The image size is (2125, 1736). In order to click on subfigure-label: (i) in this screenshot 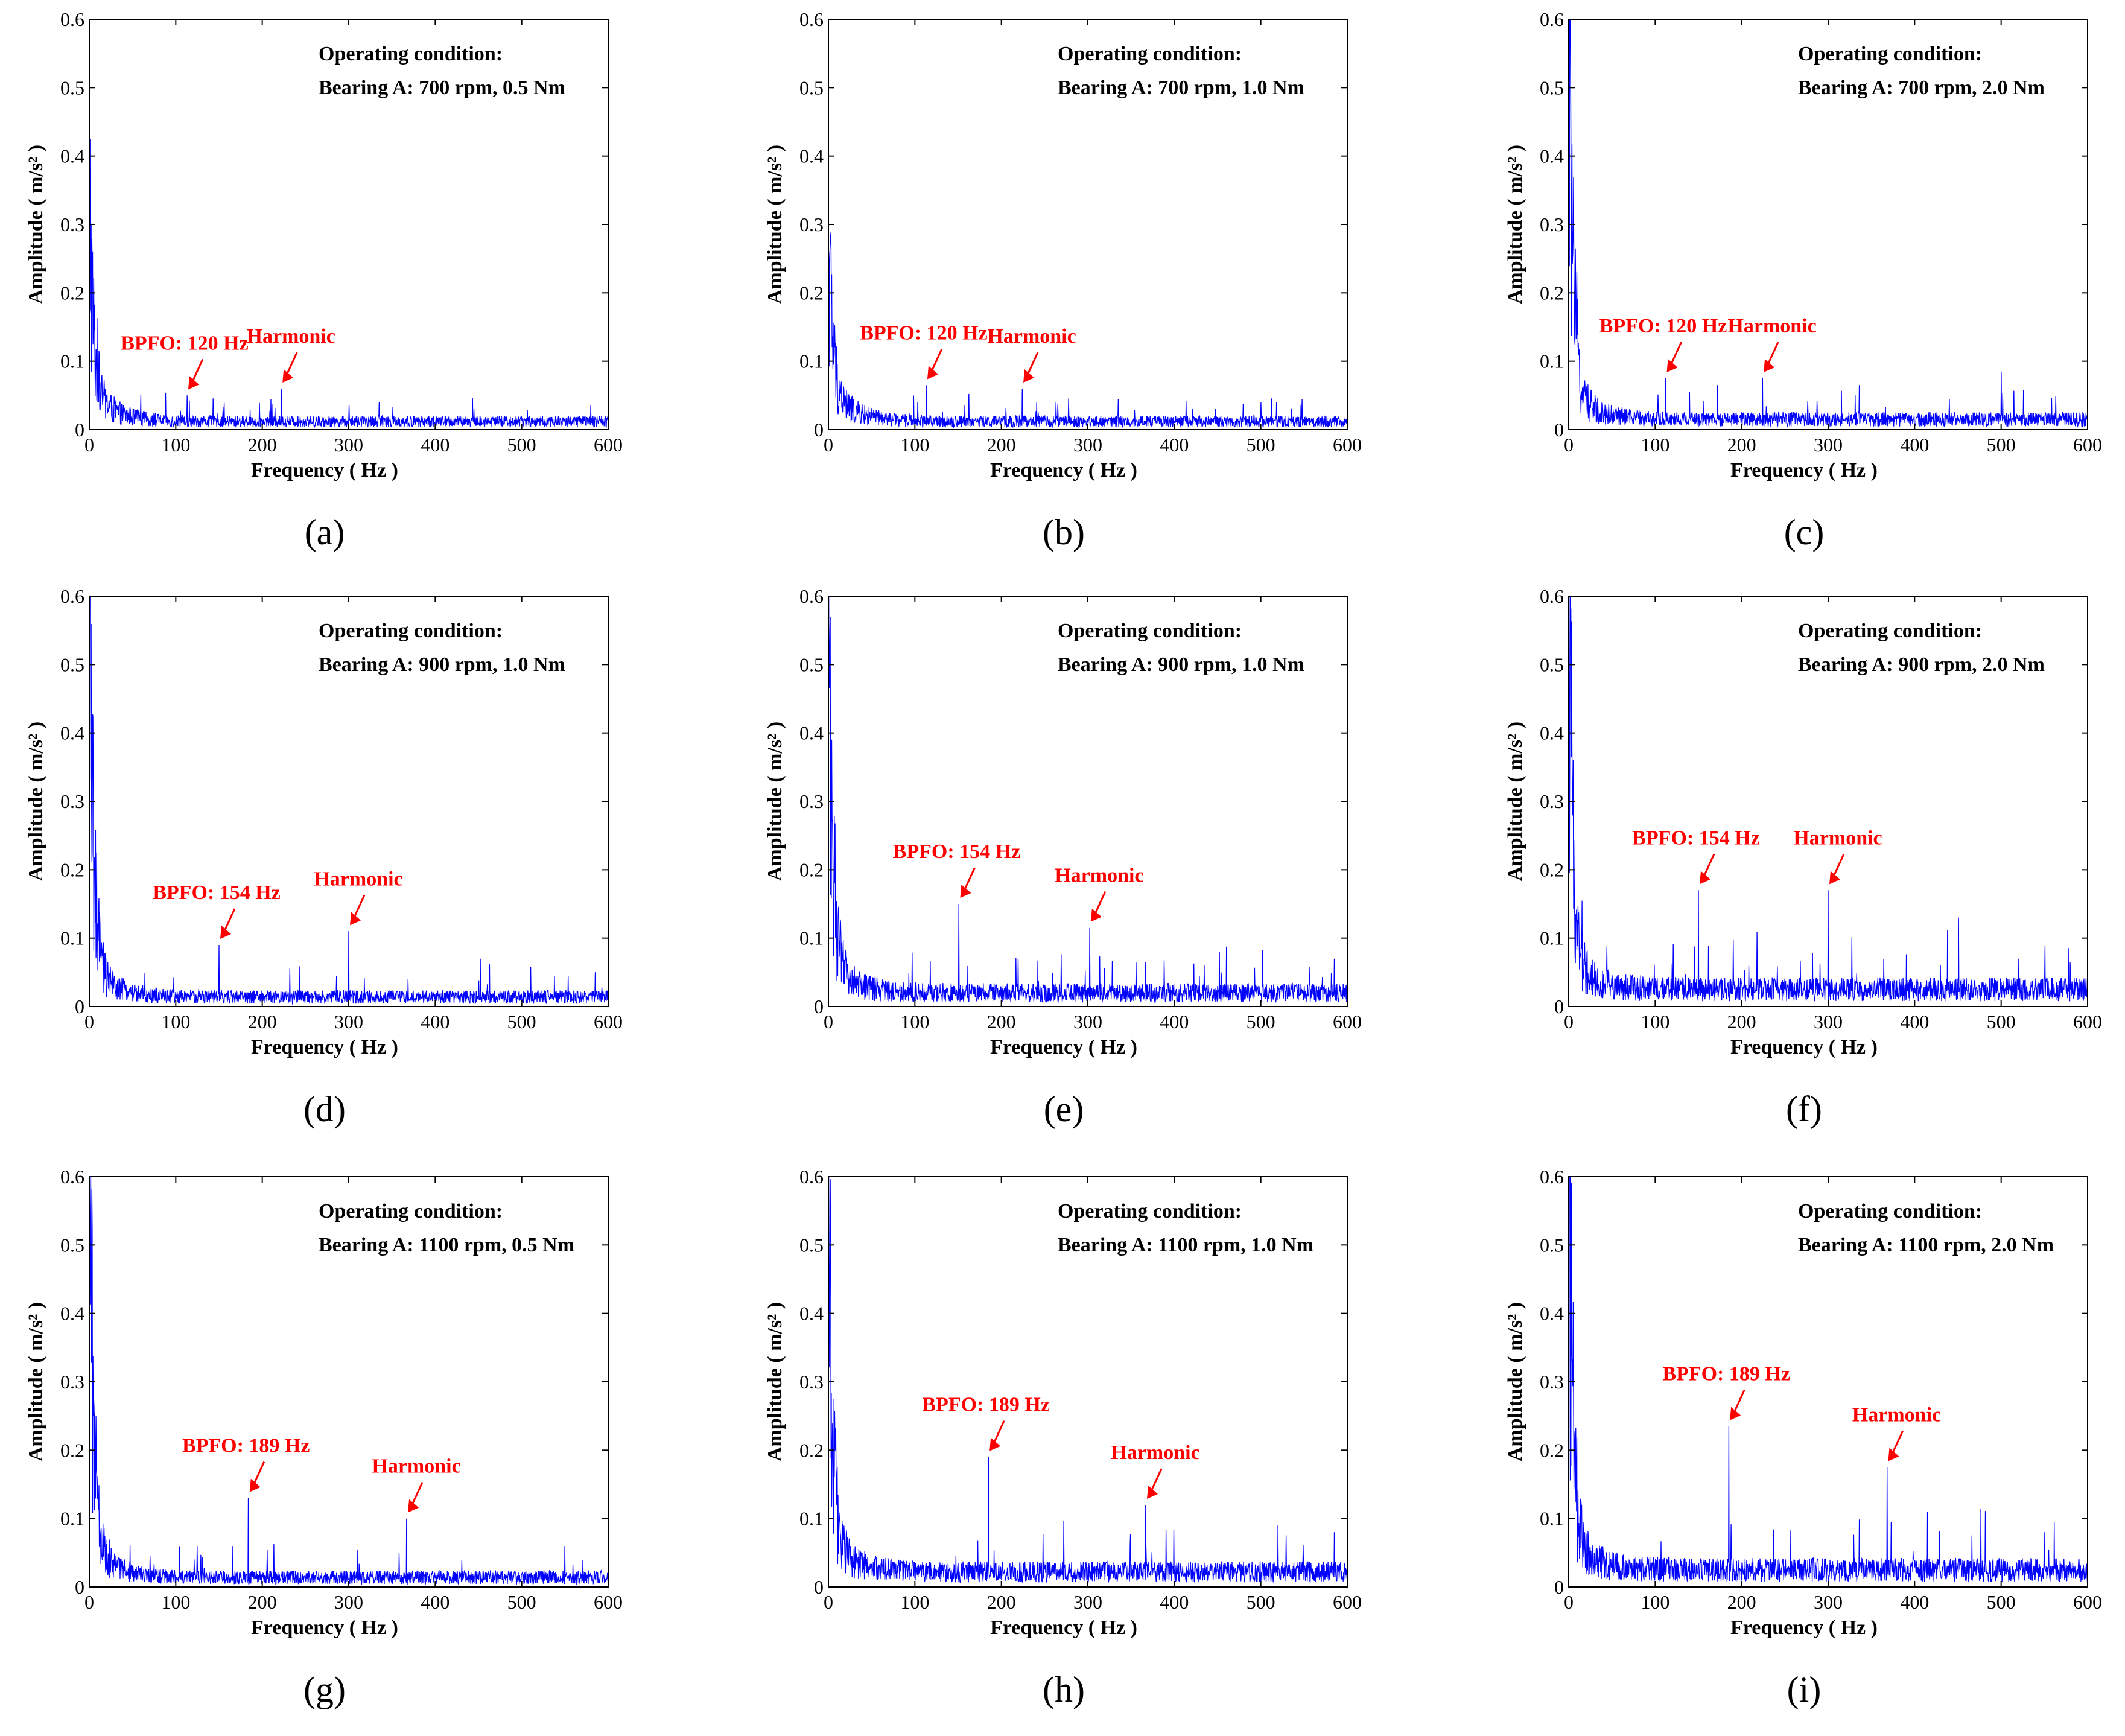, I will do `click(1804, 1689)`.